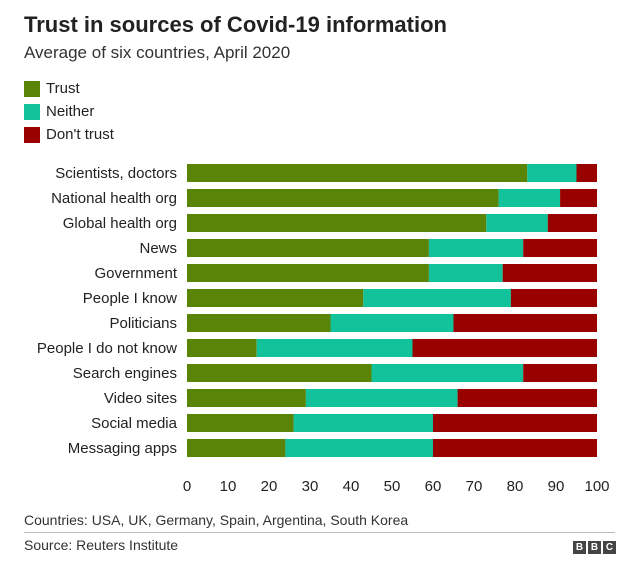 Image resolution: width=639 pixels, height=575 pixels. Describe the element at coordinates (63, 88) in the screenshot. I see `legend-label-trust: Trust` at that location.